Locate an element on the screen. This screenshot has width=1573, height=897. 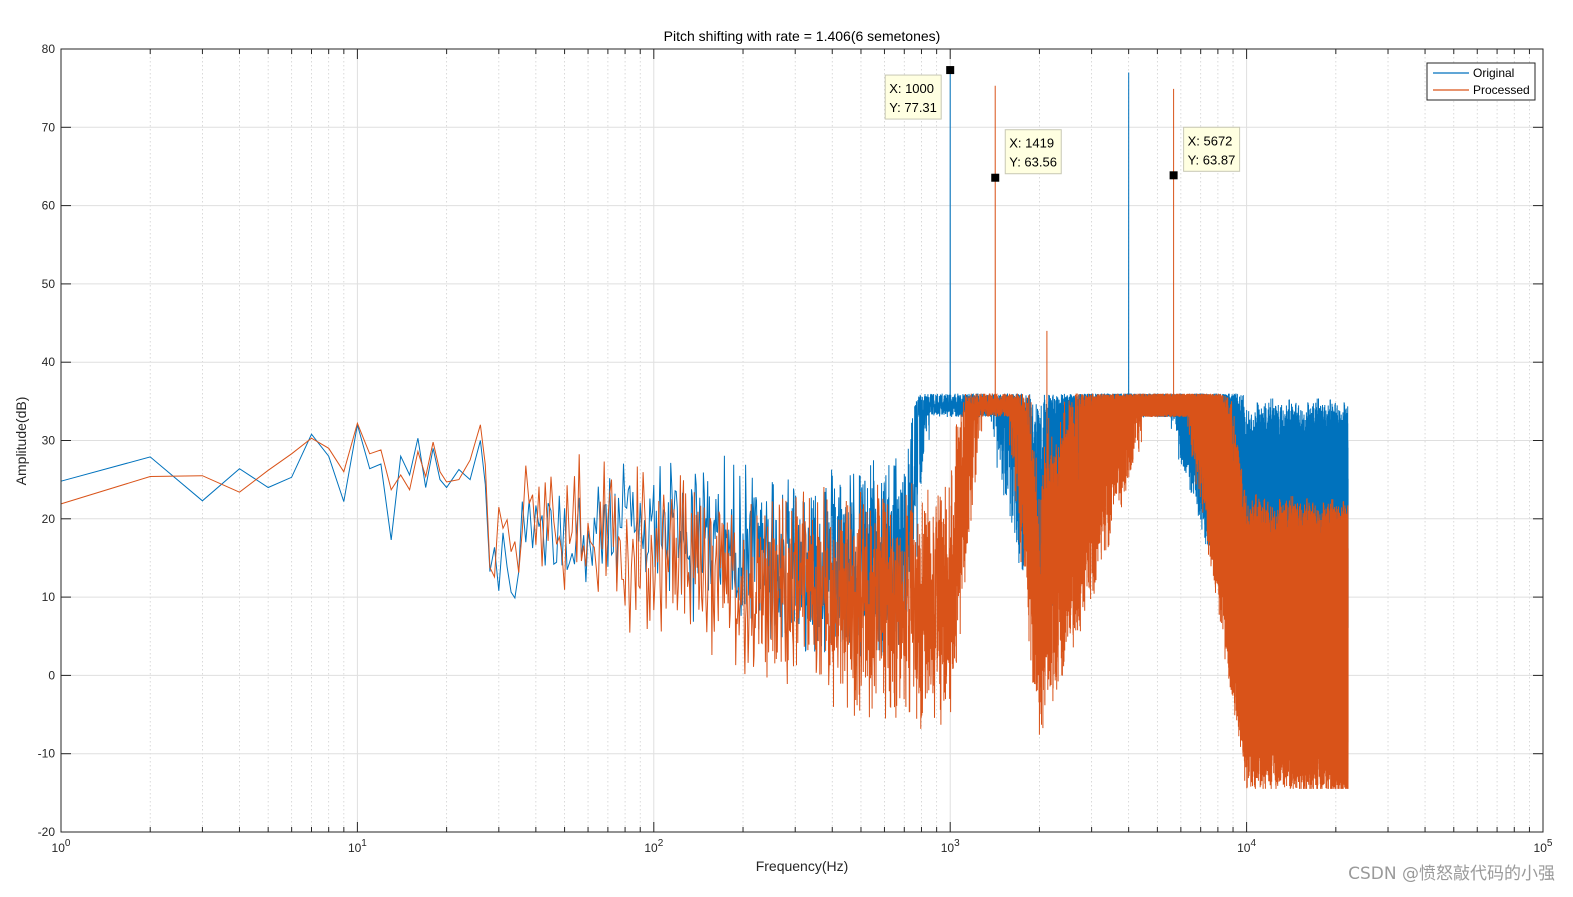
data-tip-y-label: Y: 63.87 is located at coordinates (1212, 159).